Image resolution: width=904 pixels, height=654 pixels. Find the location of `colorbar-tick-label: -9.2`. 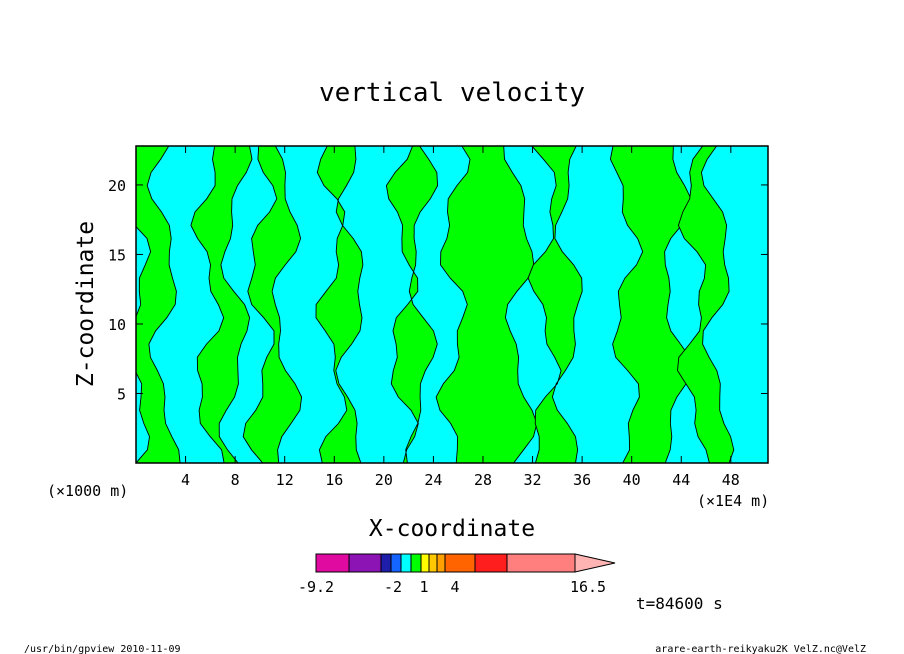

colorbar-tick-label: -9.2 is located at coordinates (316, 587).